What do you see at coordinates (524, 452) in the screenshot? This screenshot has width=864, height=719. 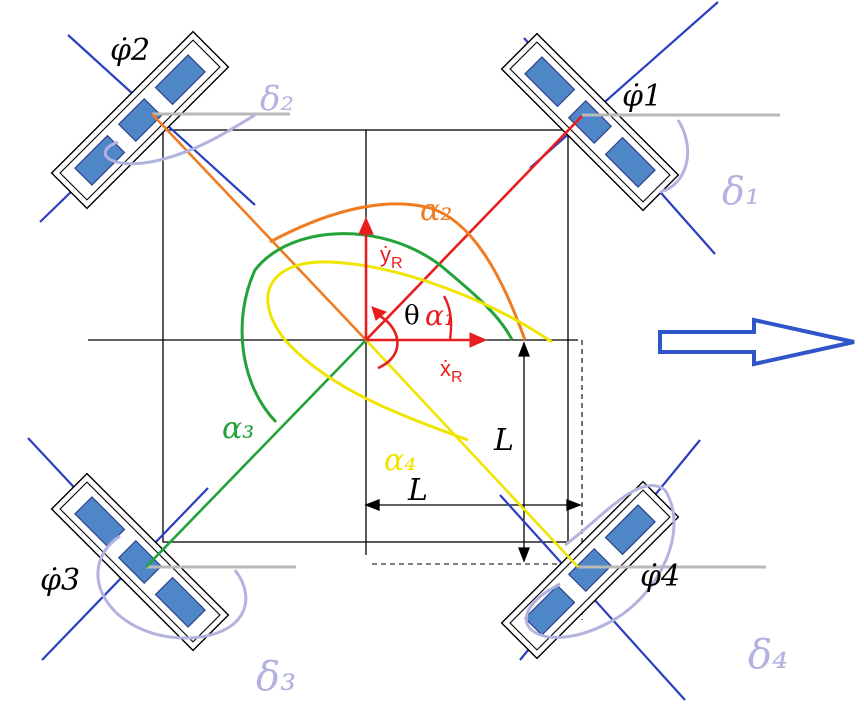 I see `dimension-l-vertical` at bounding box center [524, 452].